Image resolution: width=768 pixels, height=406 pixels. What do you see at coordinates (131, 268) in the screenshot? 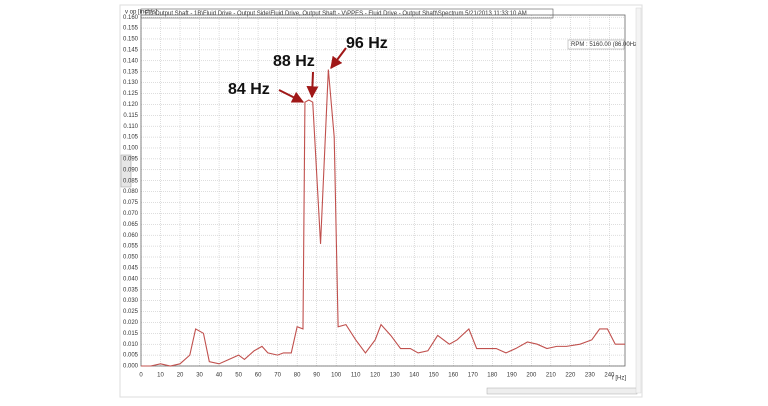
I see `y-tick-label: 0.045` at bounding box center [131, 268].